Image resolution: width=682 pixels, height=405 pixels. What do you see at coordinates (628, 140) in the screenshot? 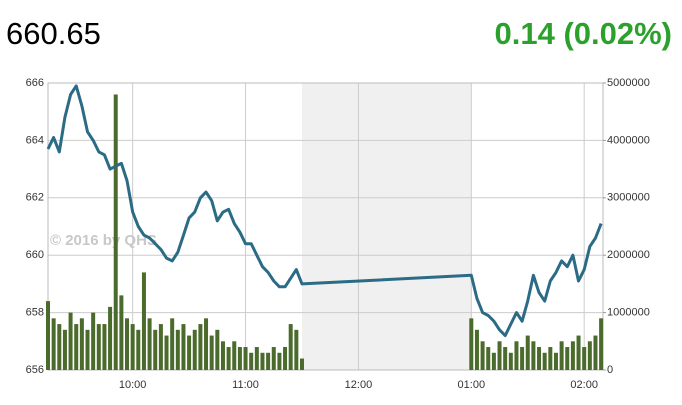
I see `y2-tick-label: 4000000` at bounding box center [628, 140].